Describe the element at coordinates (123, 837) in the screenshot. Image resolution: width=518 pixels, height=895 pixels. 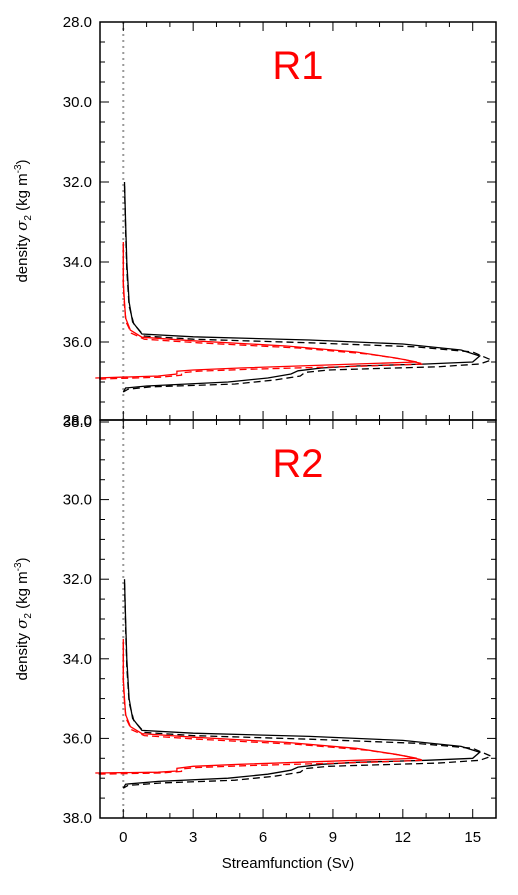
I see `x-tick-label: 0` at that location.